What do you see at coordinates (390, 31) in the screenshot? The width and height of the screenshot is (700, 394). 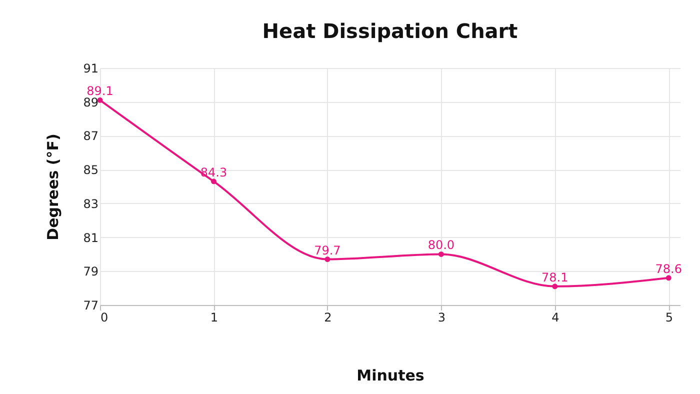 I see `chart-title: Heat Dissipation Chart` at bounding box center [390, 31].